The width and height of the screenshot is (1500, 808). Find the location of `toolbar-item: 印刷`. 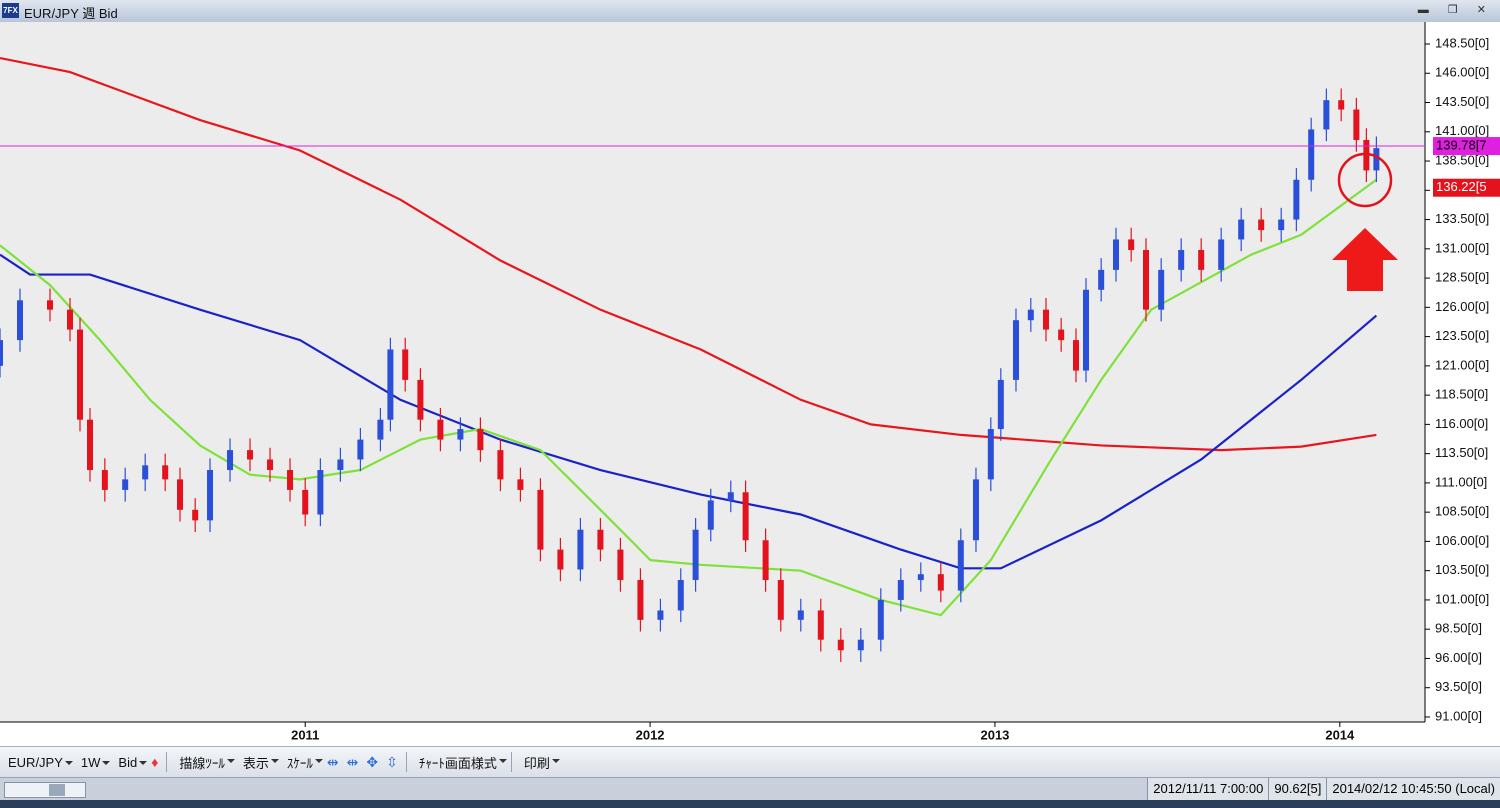

toolbar-item: 印刷 is located at coordinates (538, 762).